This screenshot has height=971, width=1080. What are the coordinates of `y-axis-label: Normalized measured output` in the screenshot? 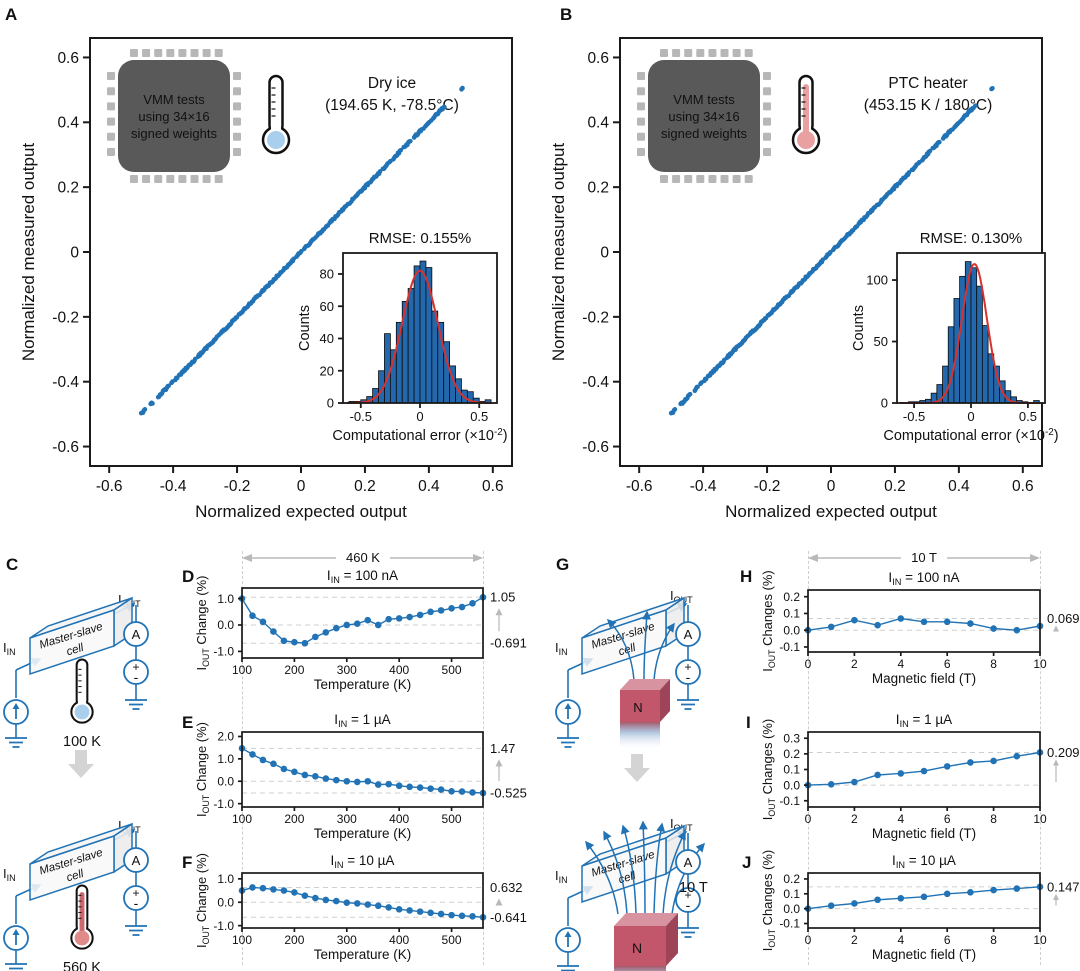 It's located at (28, 252).